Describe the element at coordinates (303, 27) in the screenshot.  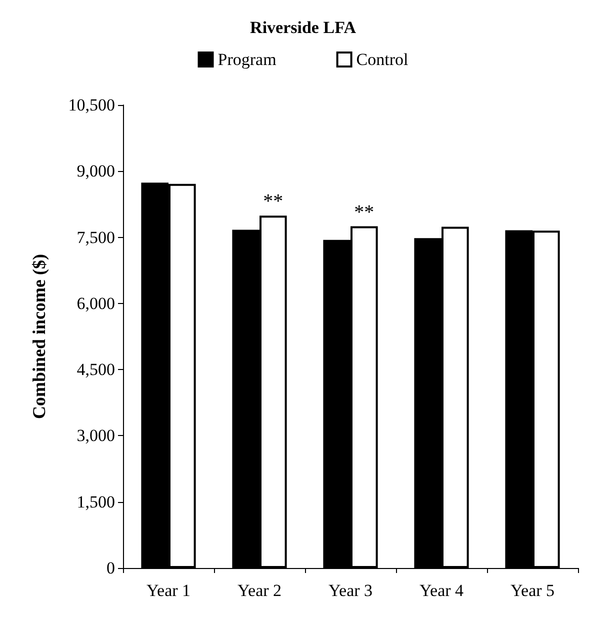
I see `chart-title: Riverside LFA` at that location.